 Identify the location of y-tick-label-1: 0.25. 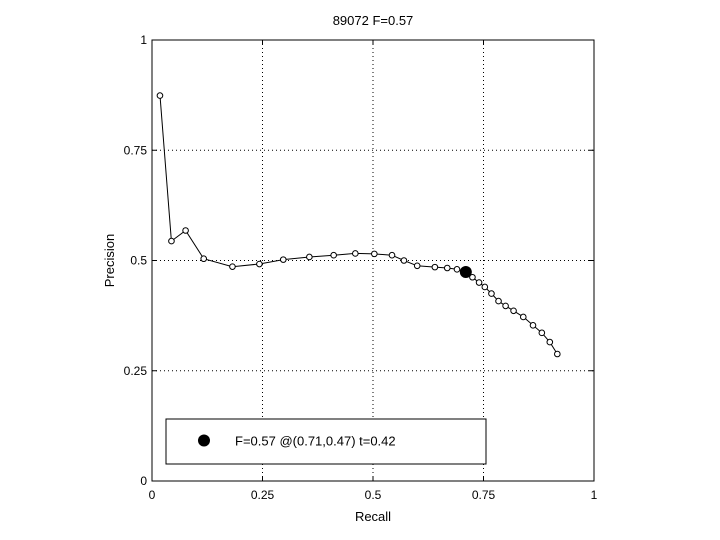
(136, 371).